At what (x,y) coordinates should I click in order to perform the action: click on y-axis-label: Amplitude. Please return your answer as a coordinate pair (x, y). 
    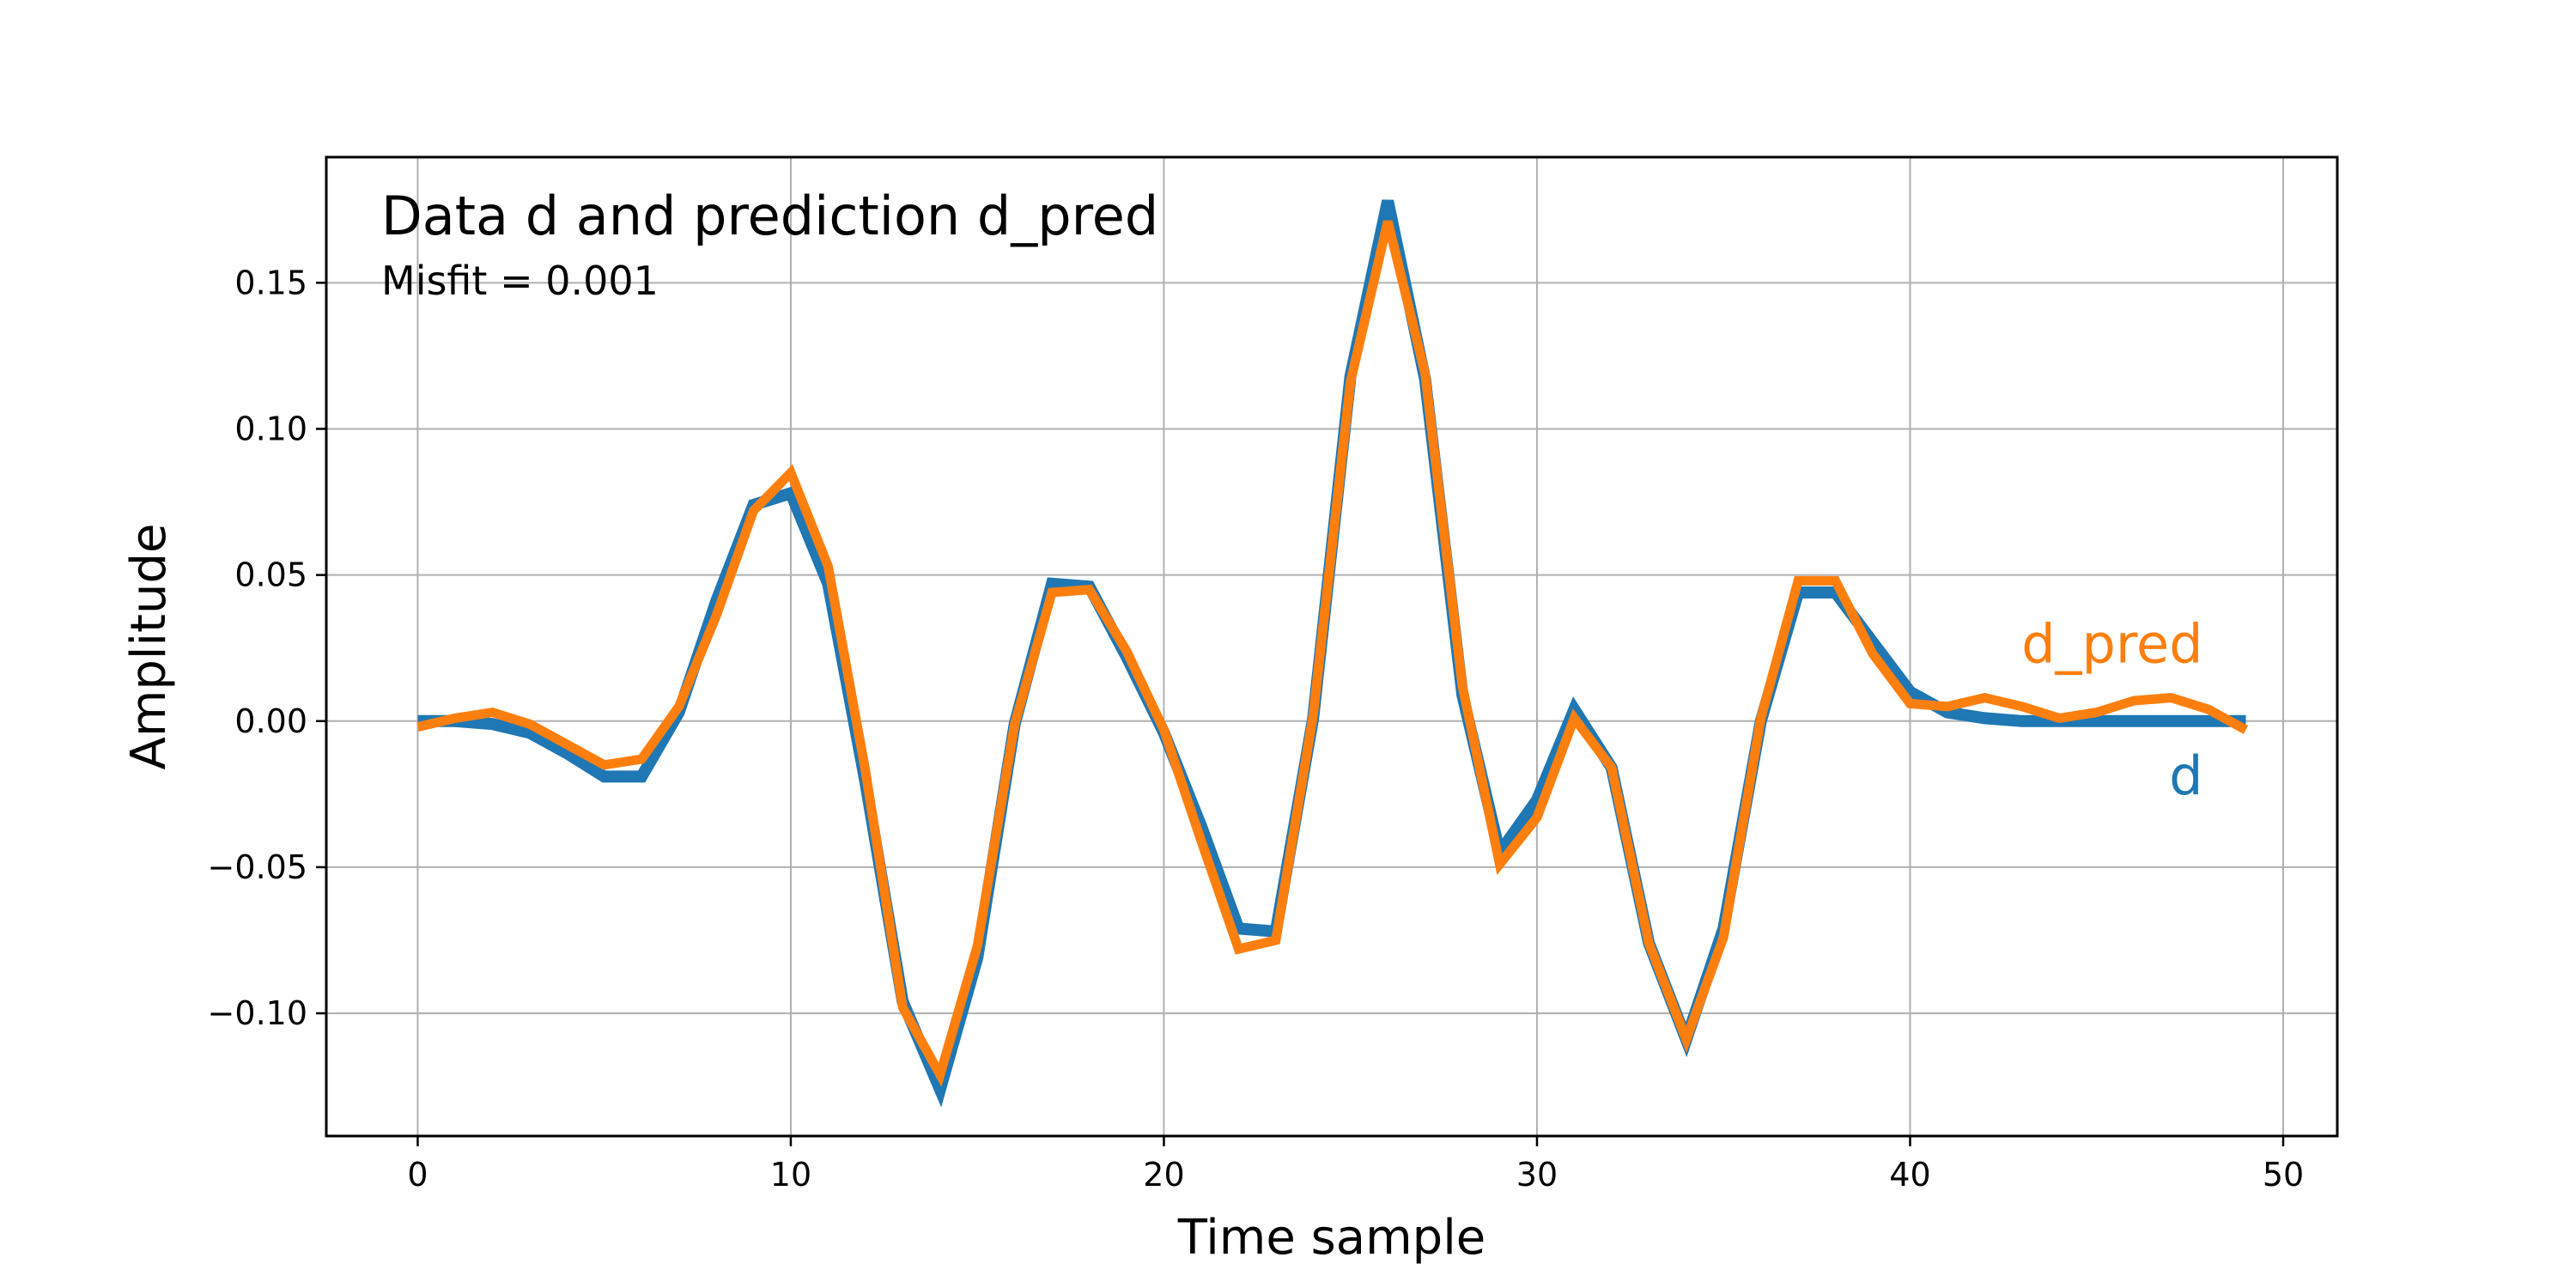
    Looking at the image, I should click on (149, 647).